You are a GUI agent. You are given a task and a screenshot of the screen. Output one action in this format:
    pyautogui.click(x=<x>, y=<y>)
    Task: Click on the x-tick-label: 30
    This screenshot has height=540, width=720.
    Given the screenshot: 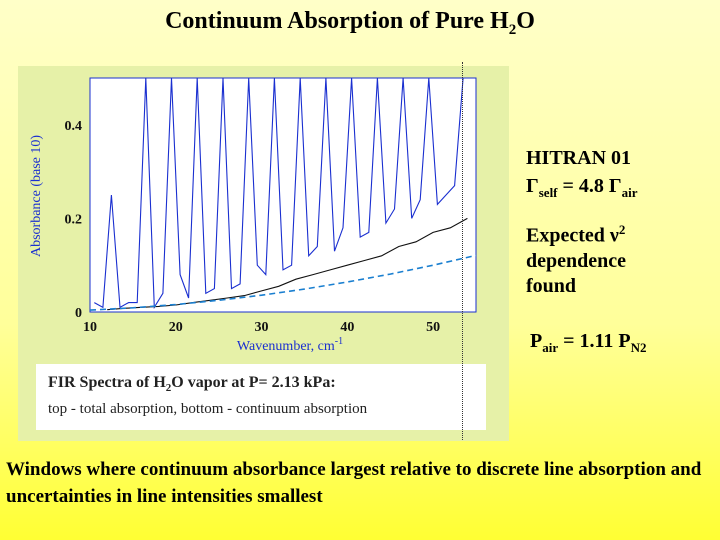 What is the action you would take?
    pyautogui.click(x=262, y=327)
    